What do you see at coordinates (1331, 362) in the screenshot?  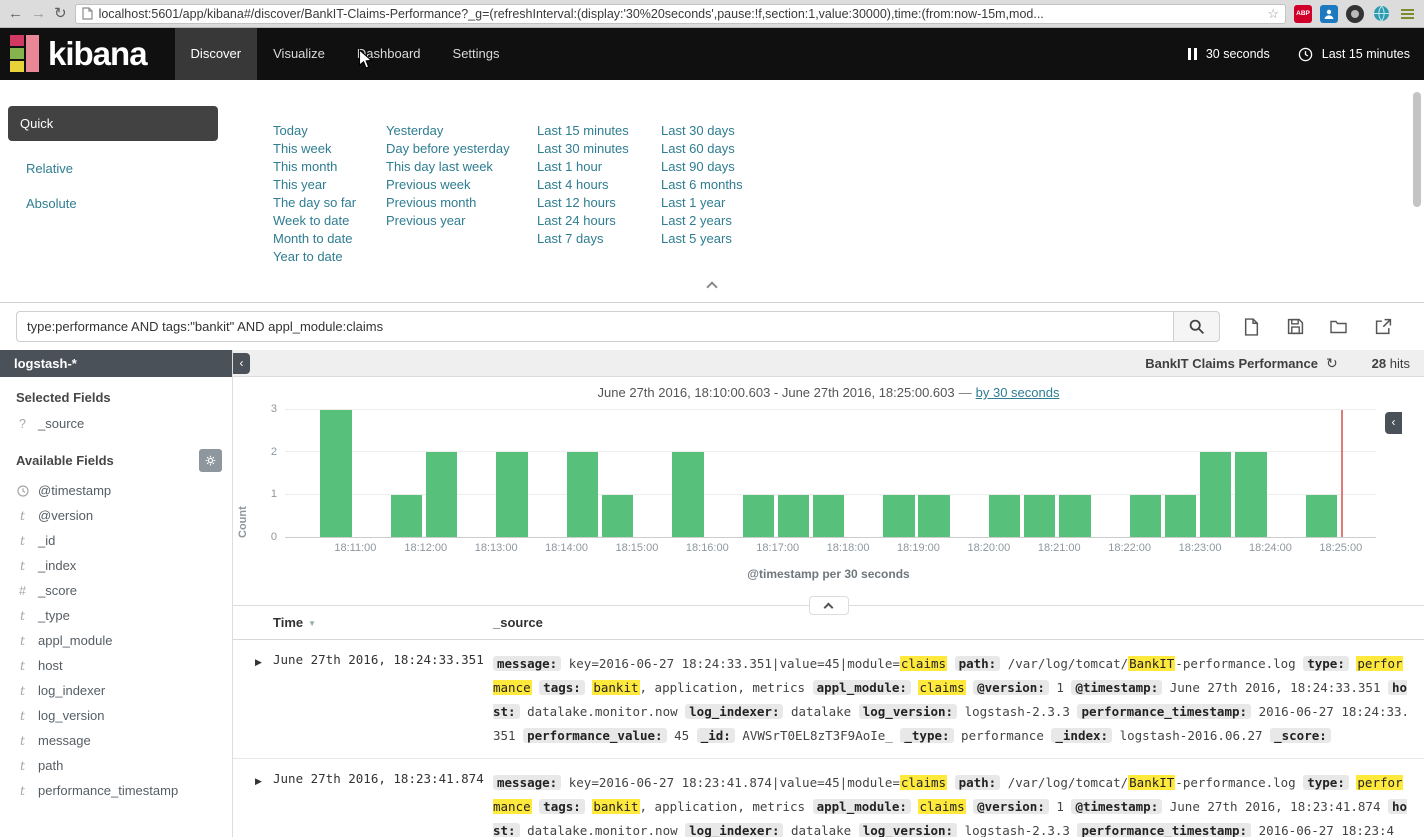 I see `refresh-saved-search-icon: ↻` at bounding box center [1331, 362].